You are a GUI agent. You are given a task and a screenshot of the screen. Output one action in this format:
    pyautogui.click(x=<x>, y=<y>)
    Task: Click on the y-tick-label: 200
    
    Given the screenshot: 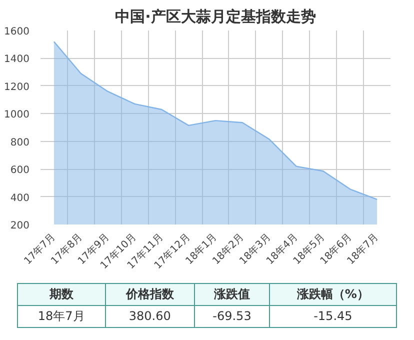 What is the action you would take?
    pyautogui.click(x=20, y=226)
    